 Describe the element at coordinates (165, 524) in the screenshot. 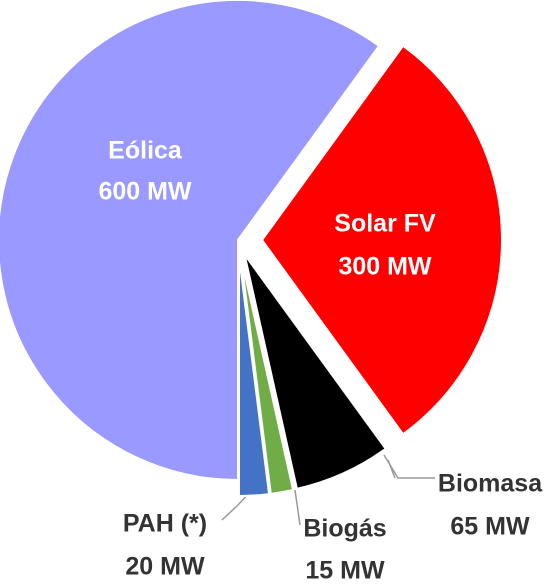

I see `slice-label: PAH (*)` at that location.